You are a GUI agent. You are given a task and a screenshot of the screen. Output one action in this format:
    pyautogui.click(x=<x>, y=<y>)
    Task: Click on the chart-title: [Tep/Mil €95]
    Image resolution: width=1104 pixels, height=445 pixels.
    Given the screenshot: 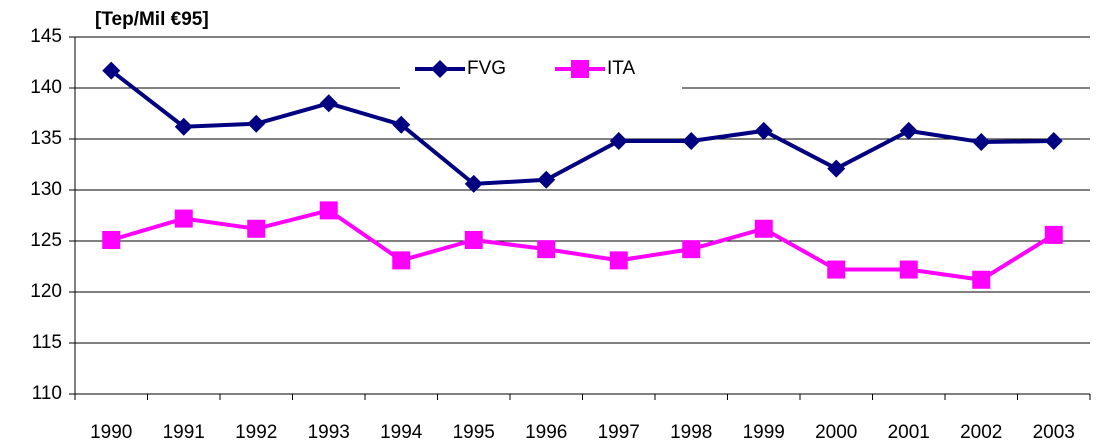 What is the action you would take?
    pyautogui.click(x=152, y=19)
    